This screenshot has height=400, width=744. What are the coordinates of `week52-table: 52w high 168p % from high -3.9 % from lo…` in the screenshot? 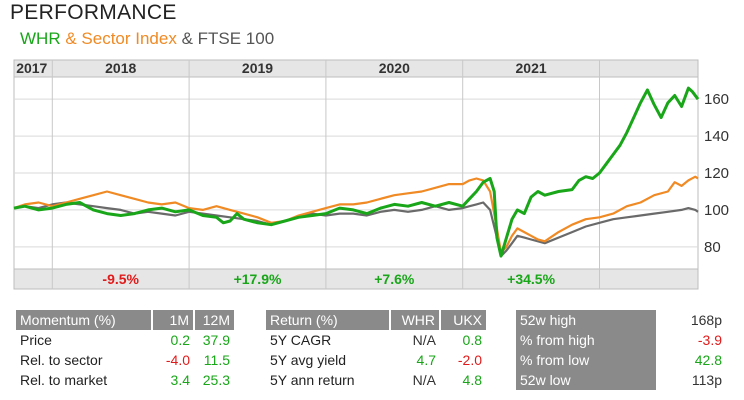 It's located at (621, 350).